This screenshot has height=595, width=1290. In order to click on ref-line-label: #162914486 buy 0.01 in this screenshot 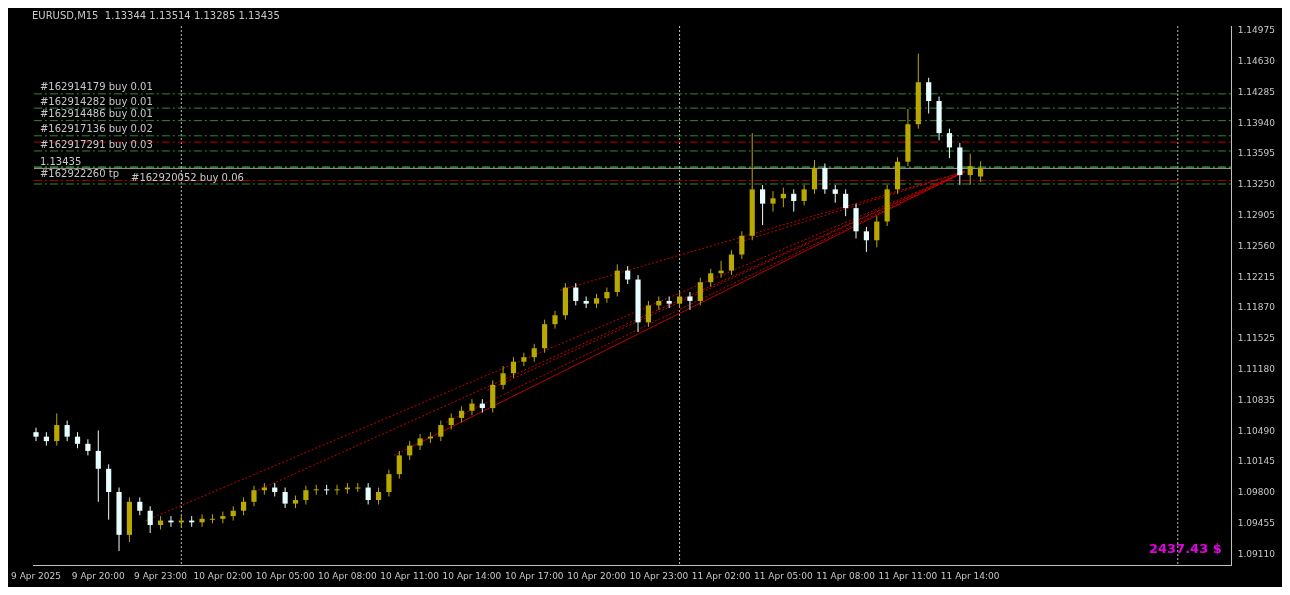, I will do `click(96, 114)`.